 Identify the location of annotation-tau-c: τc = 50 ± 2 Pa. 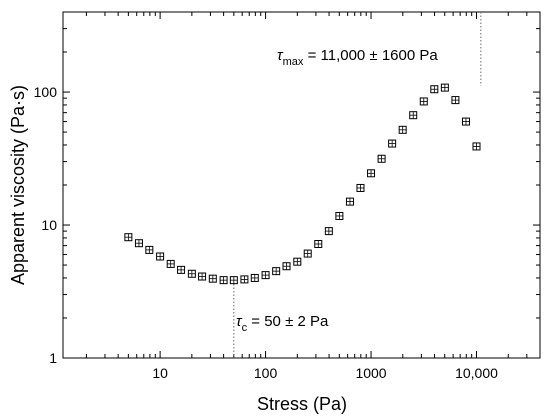
(282, 323).